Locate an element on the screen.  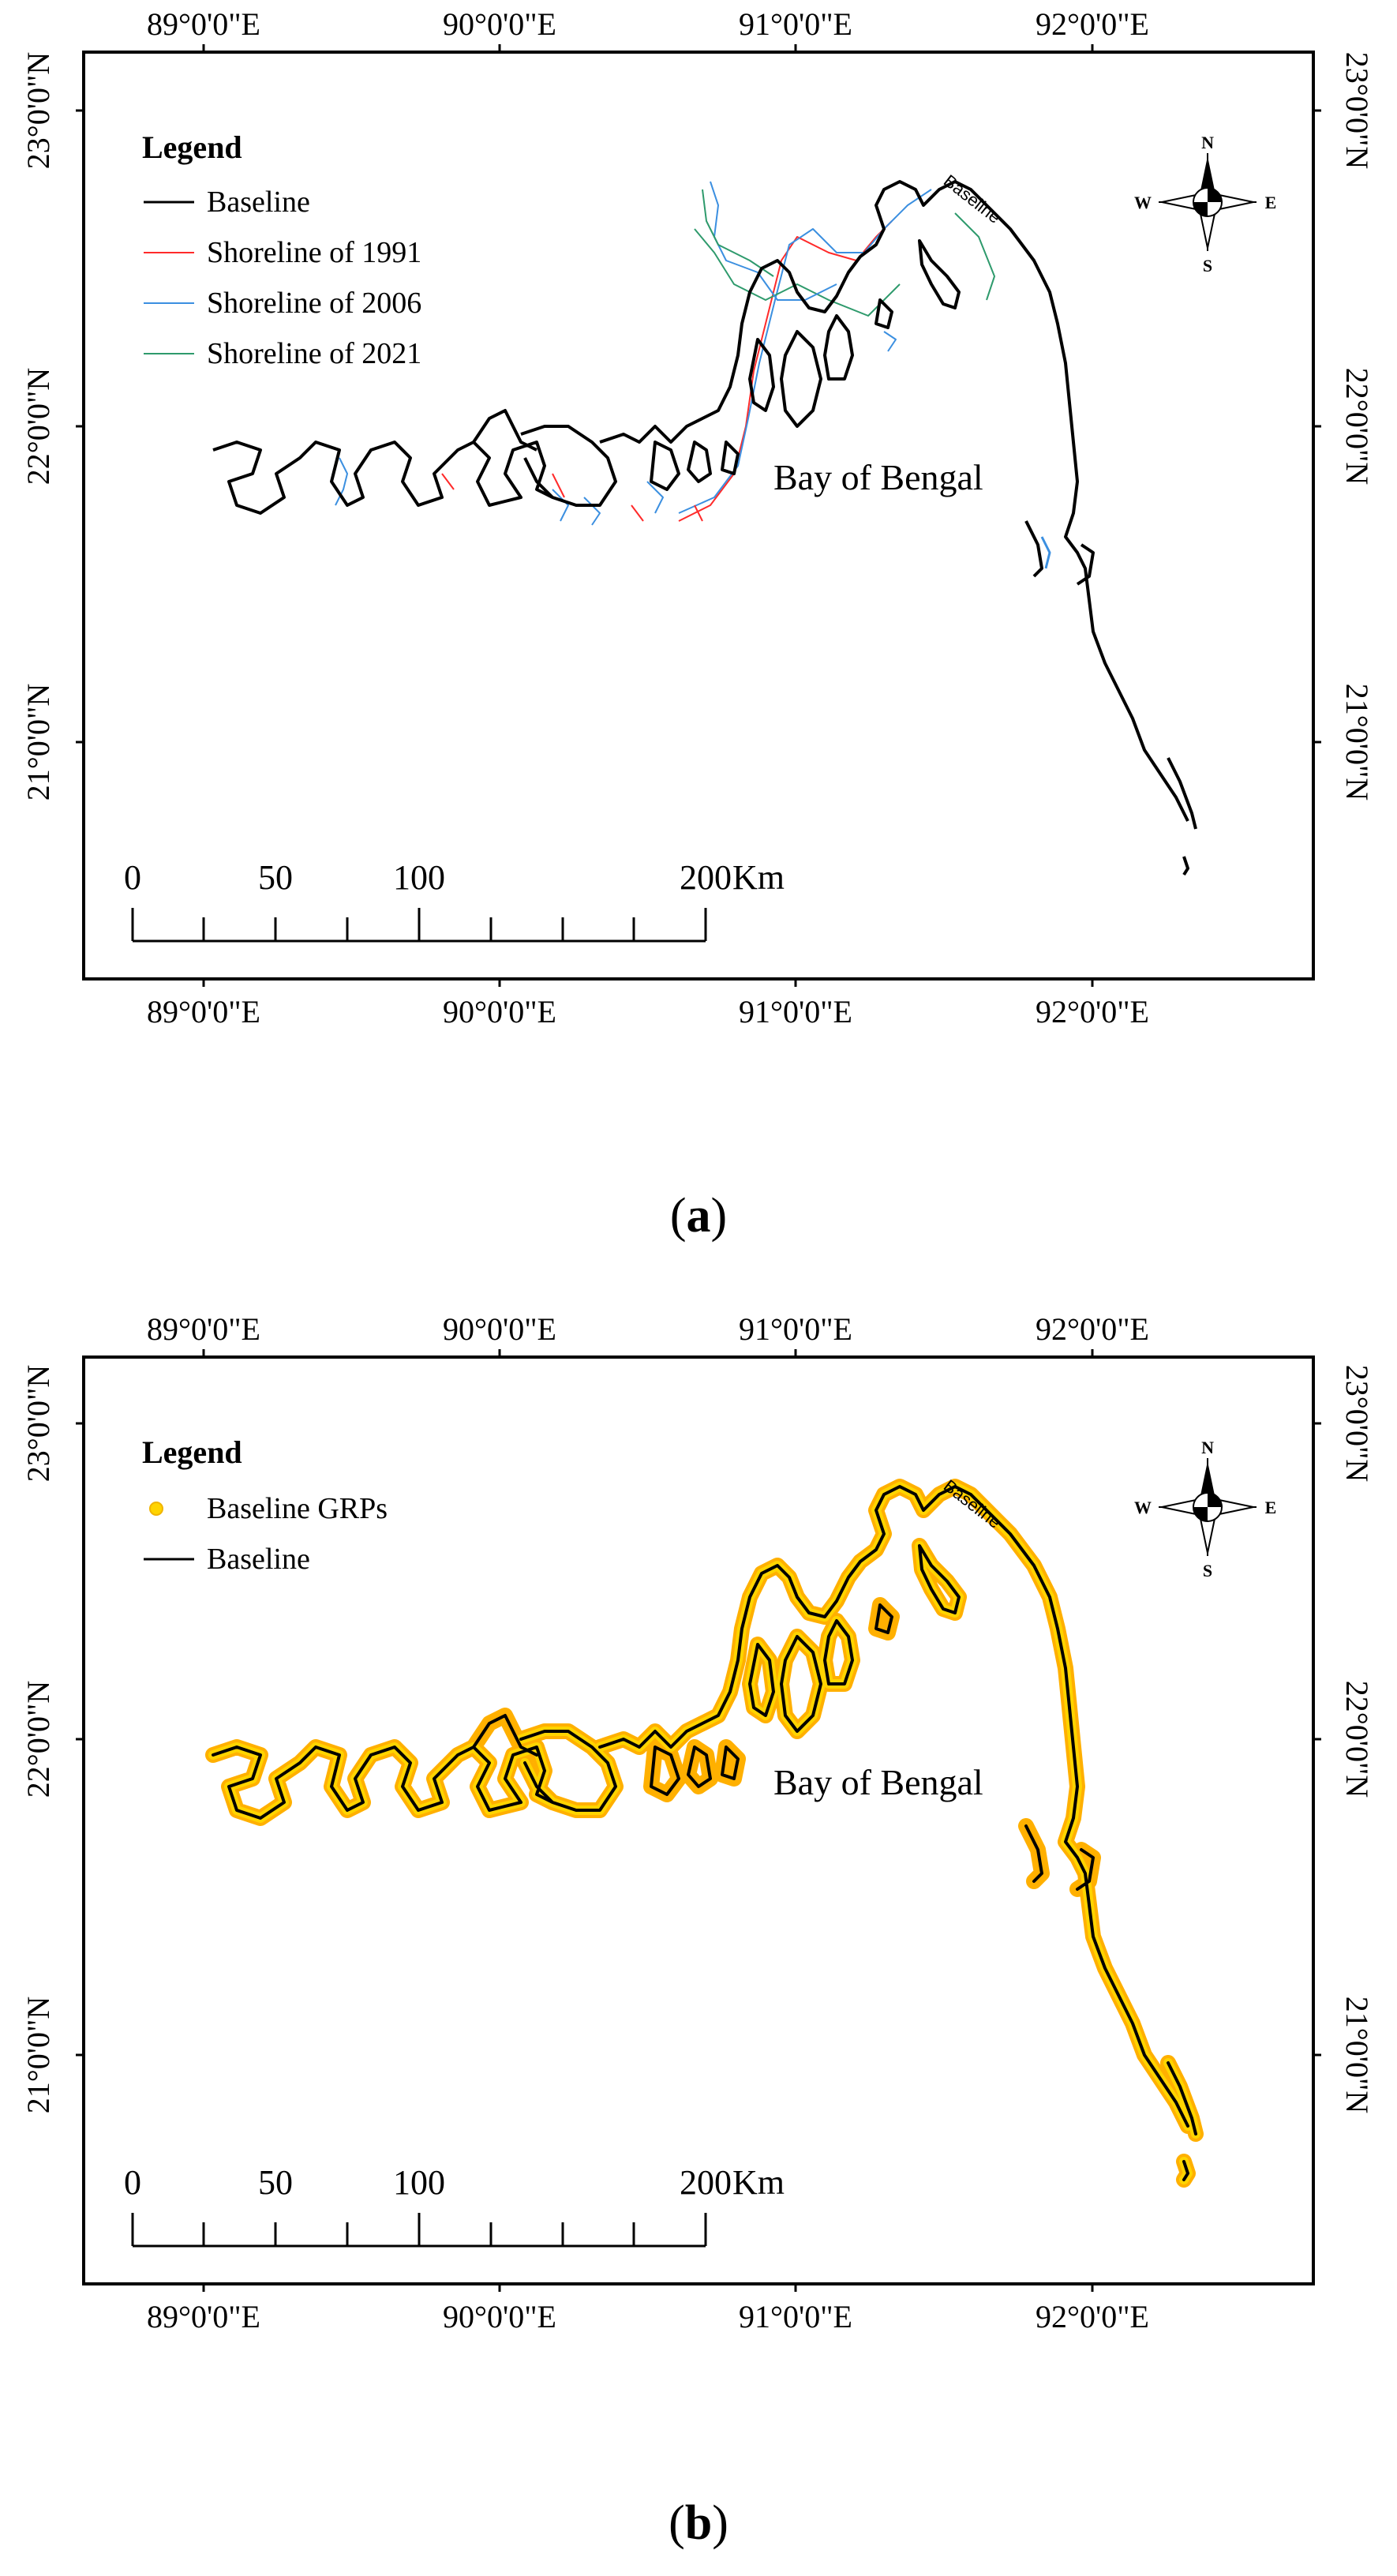
legend: Legend Baseline GRPs Baseline is located at coordinates (265, 1505).